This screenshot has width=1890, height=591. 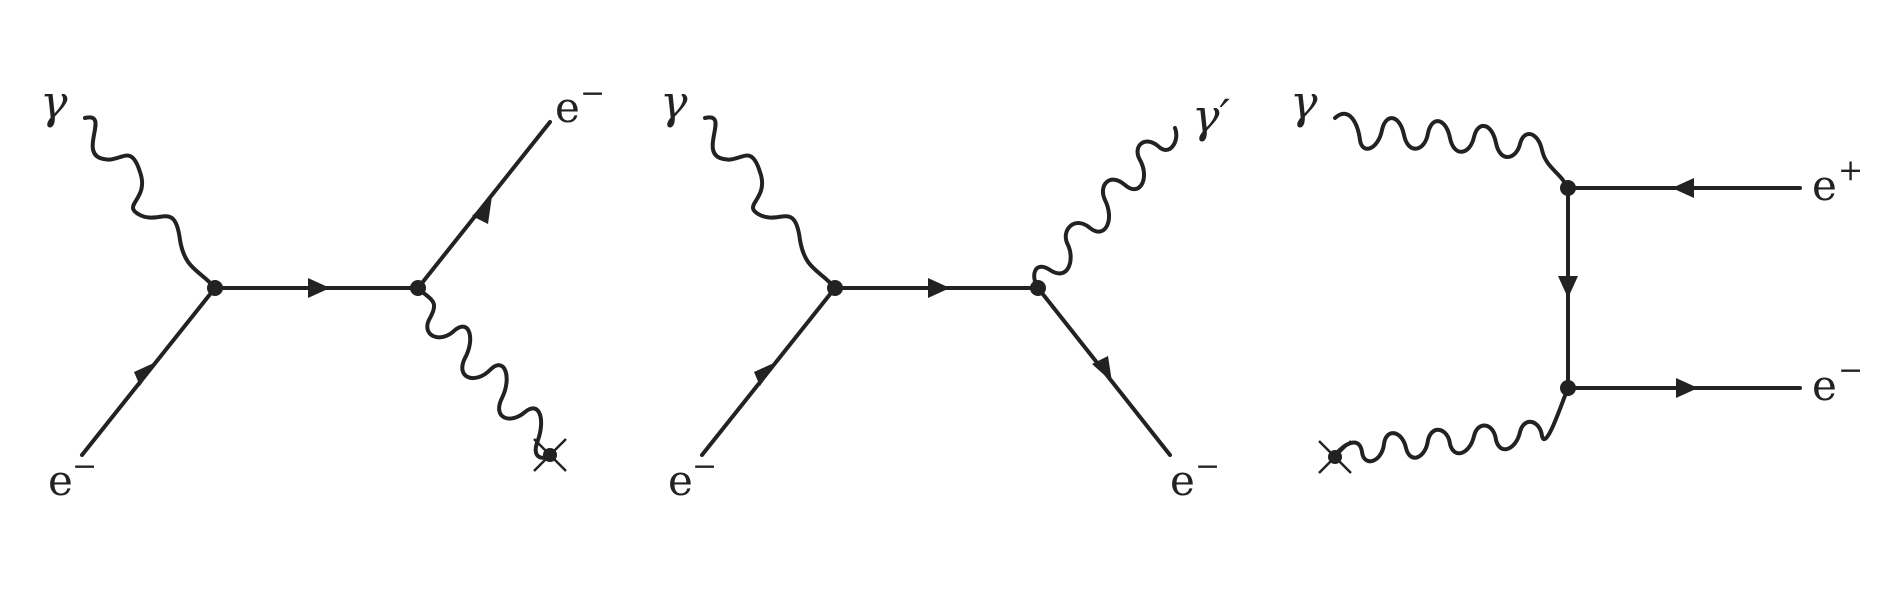 I want to click on diagram-1-electron-in-label: e, so click(x=60, y=480).